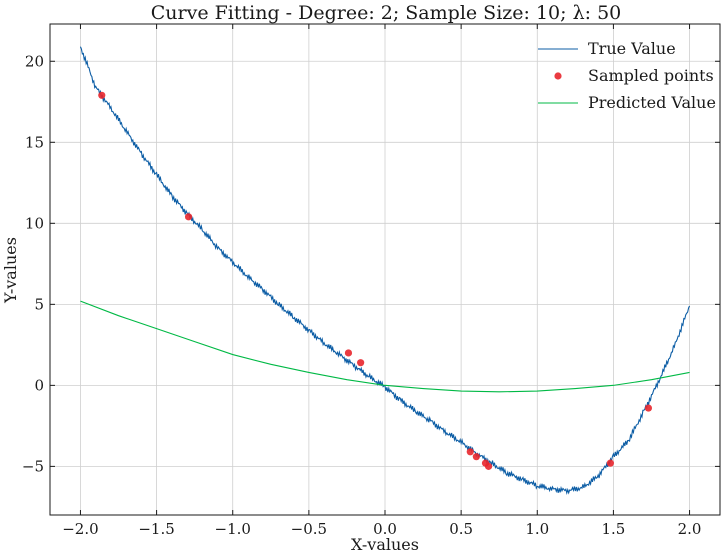 The width and height of the screenshot is (722, 556). Describe the element at coordinates (34, 142) in the screenshot. I see `y-tick-label: 15` at that location.